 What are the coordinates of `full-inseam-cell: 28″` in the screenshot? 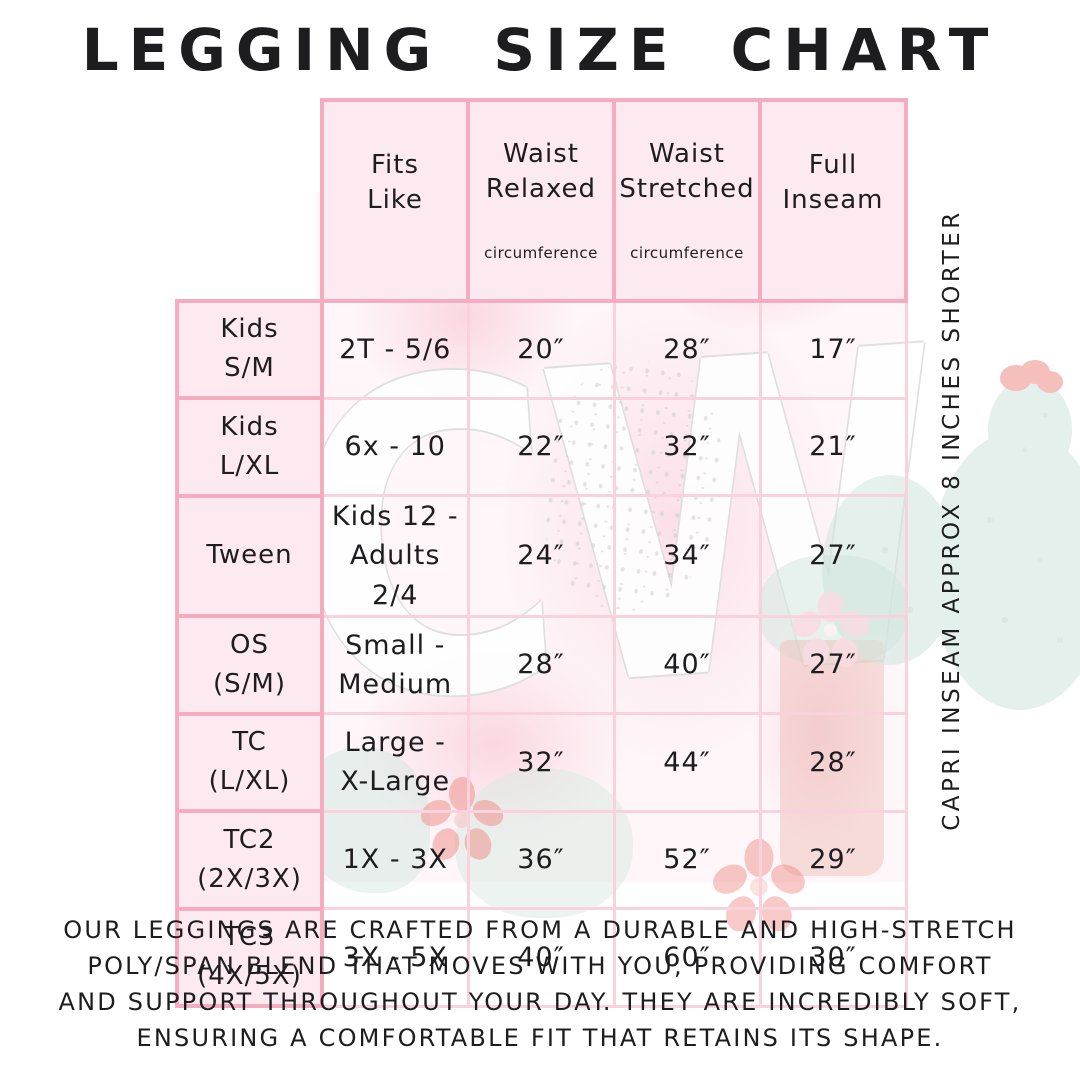 It's located at (833, 762).